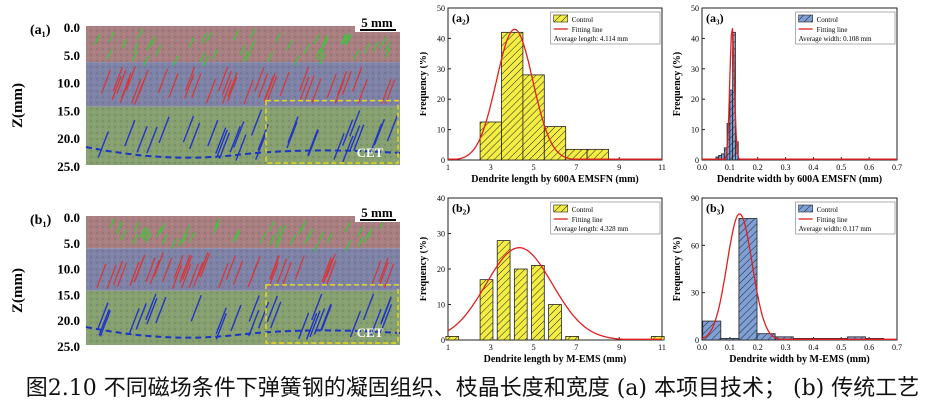 This screenshot has width=945, height=413. Describe the element at coordinates (72, 243) in the screenshot. I see `micrograph-y-tick: 5.0` at that location.